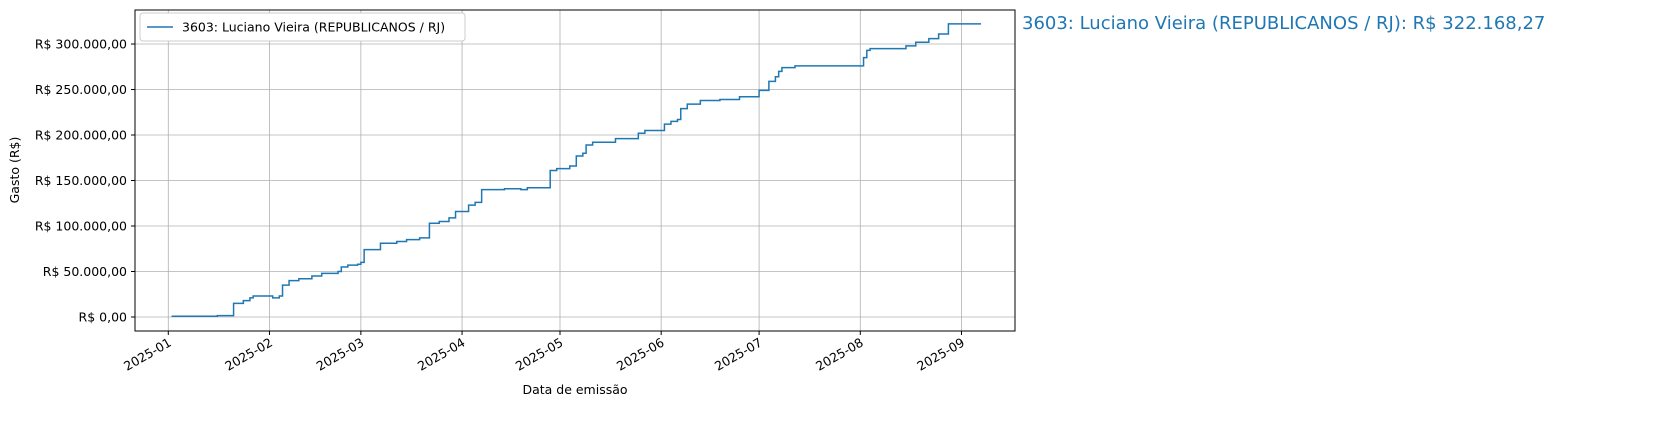 The height and width of the screenshot is (434, 1655). I want to click on x-tick-label: 2025-05, so click(539, 354).